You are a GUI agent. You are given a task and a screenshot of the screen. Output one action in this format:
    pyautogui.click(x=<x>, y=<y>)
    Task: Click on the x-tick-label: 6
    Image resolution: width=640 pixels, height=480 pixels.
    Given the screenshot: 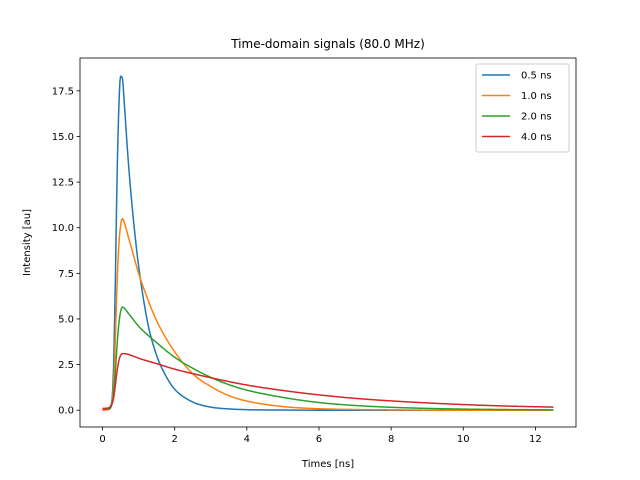 What is the action you would take?
    pyautogui.click(x=319, y=439)
    